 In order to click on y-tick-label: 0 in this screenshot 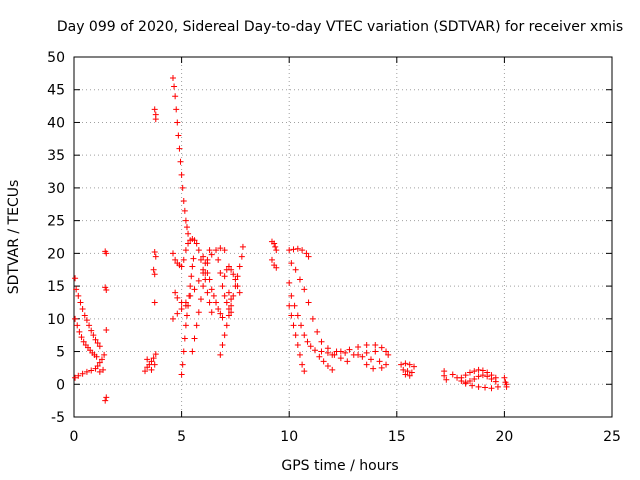, I will do `click(60, 385)`.